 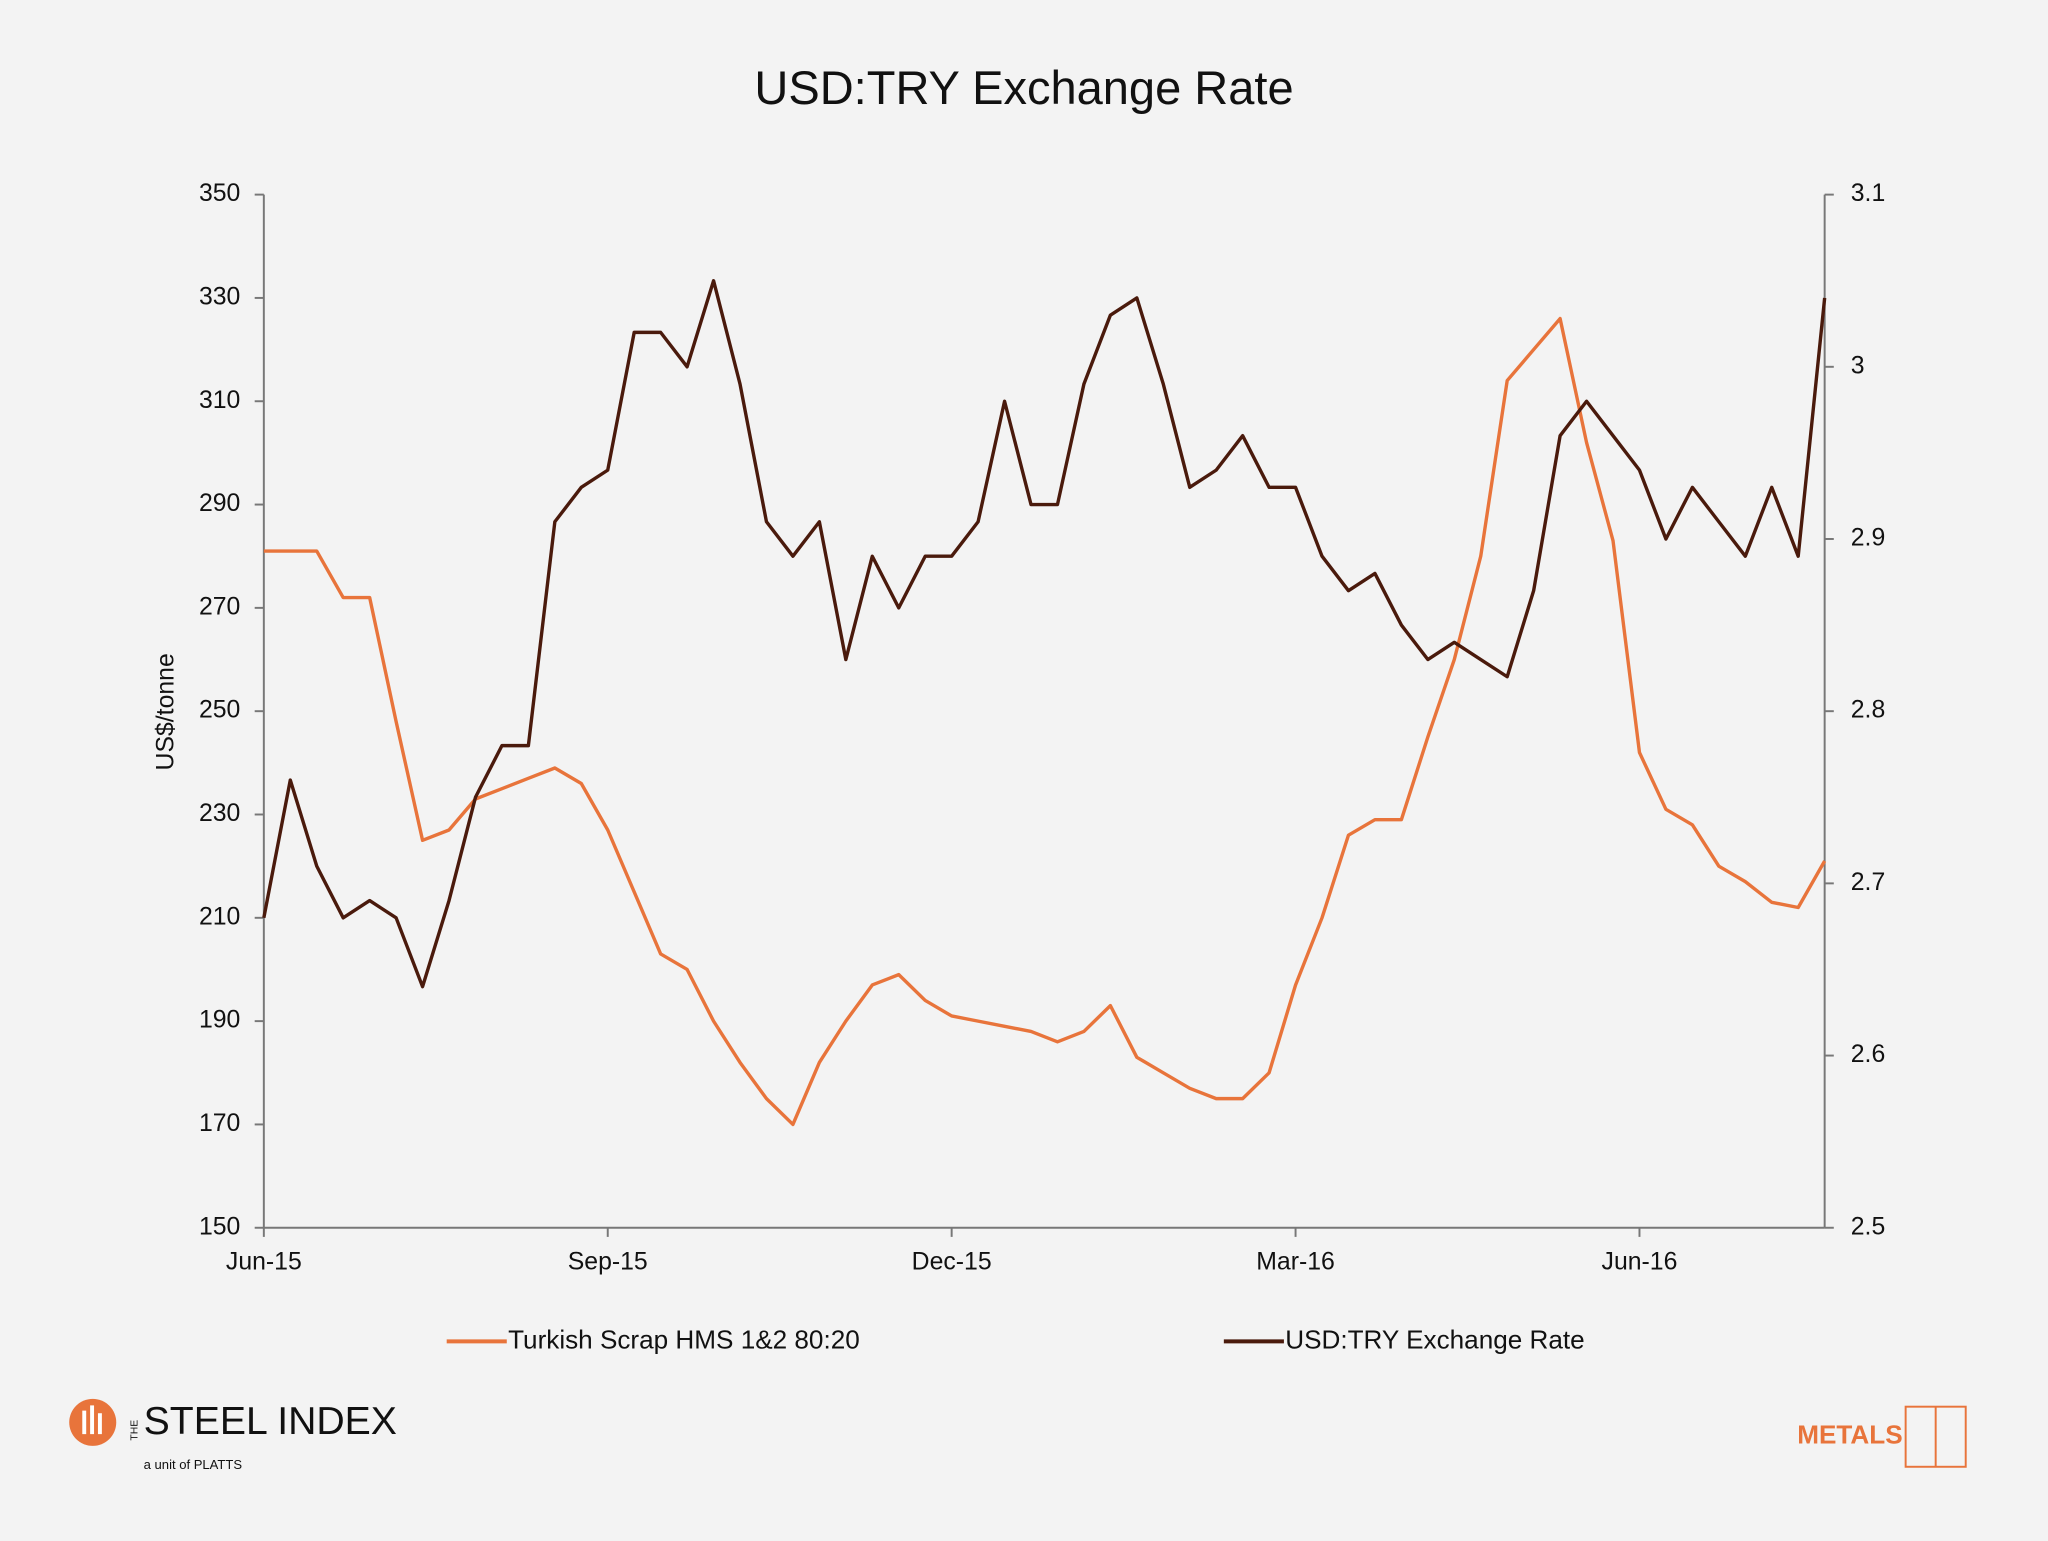 I want to click on brand-tagline: a unit of PLATTS, so click(x=193, y=1464).